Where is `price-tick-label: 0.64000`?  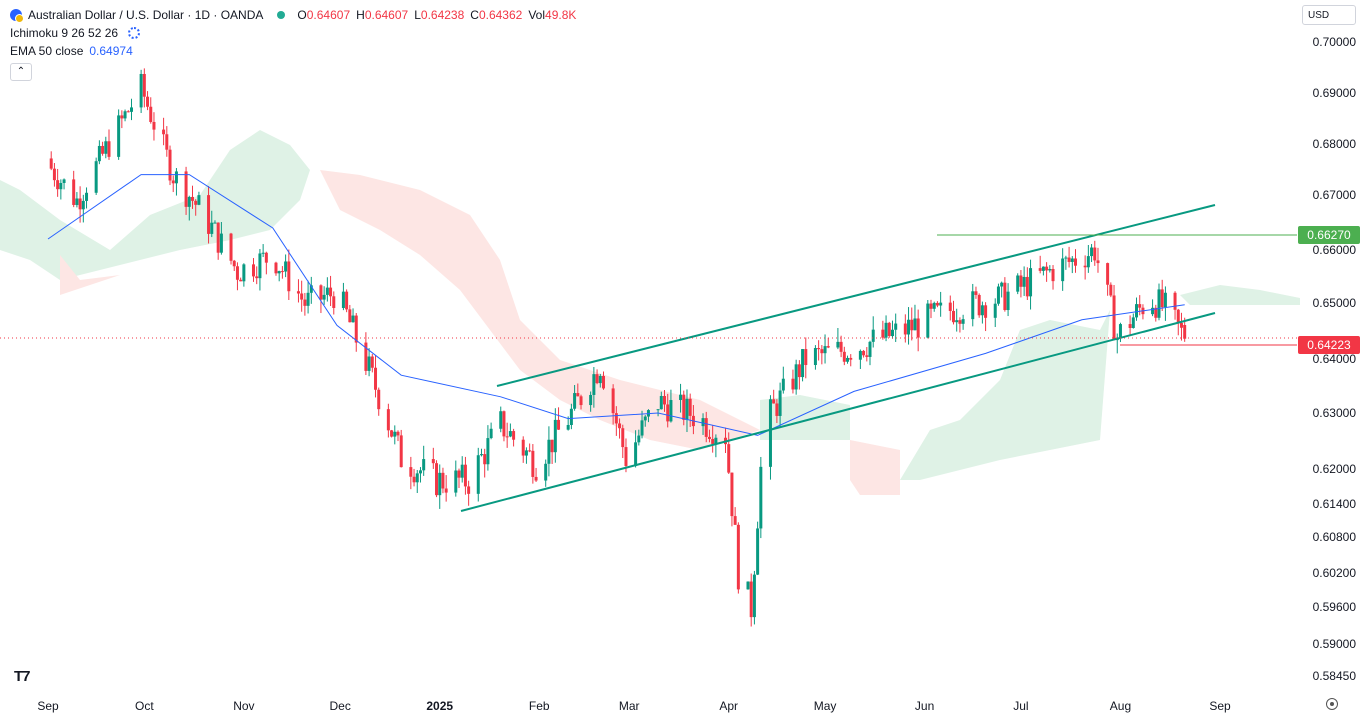
price-tick-label: 0.64000 is located at coordinates (1335, 359).